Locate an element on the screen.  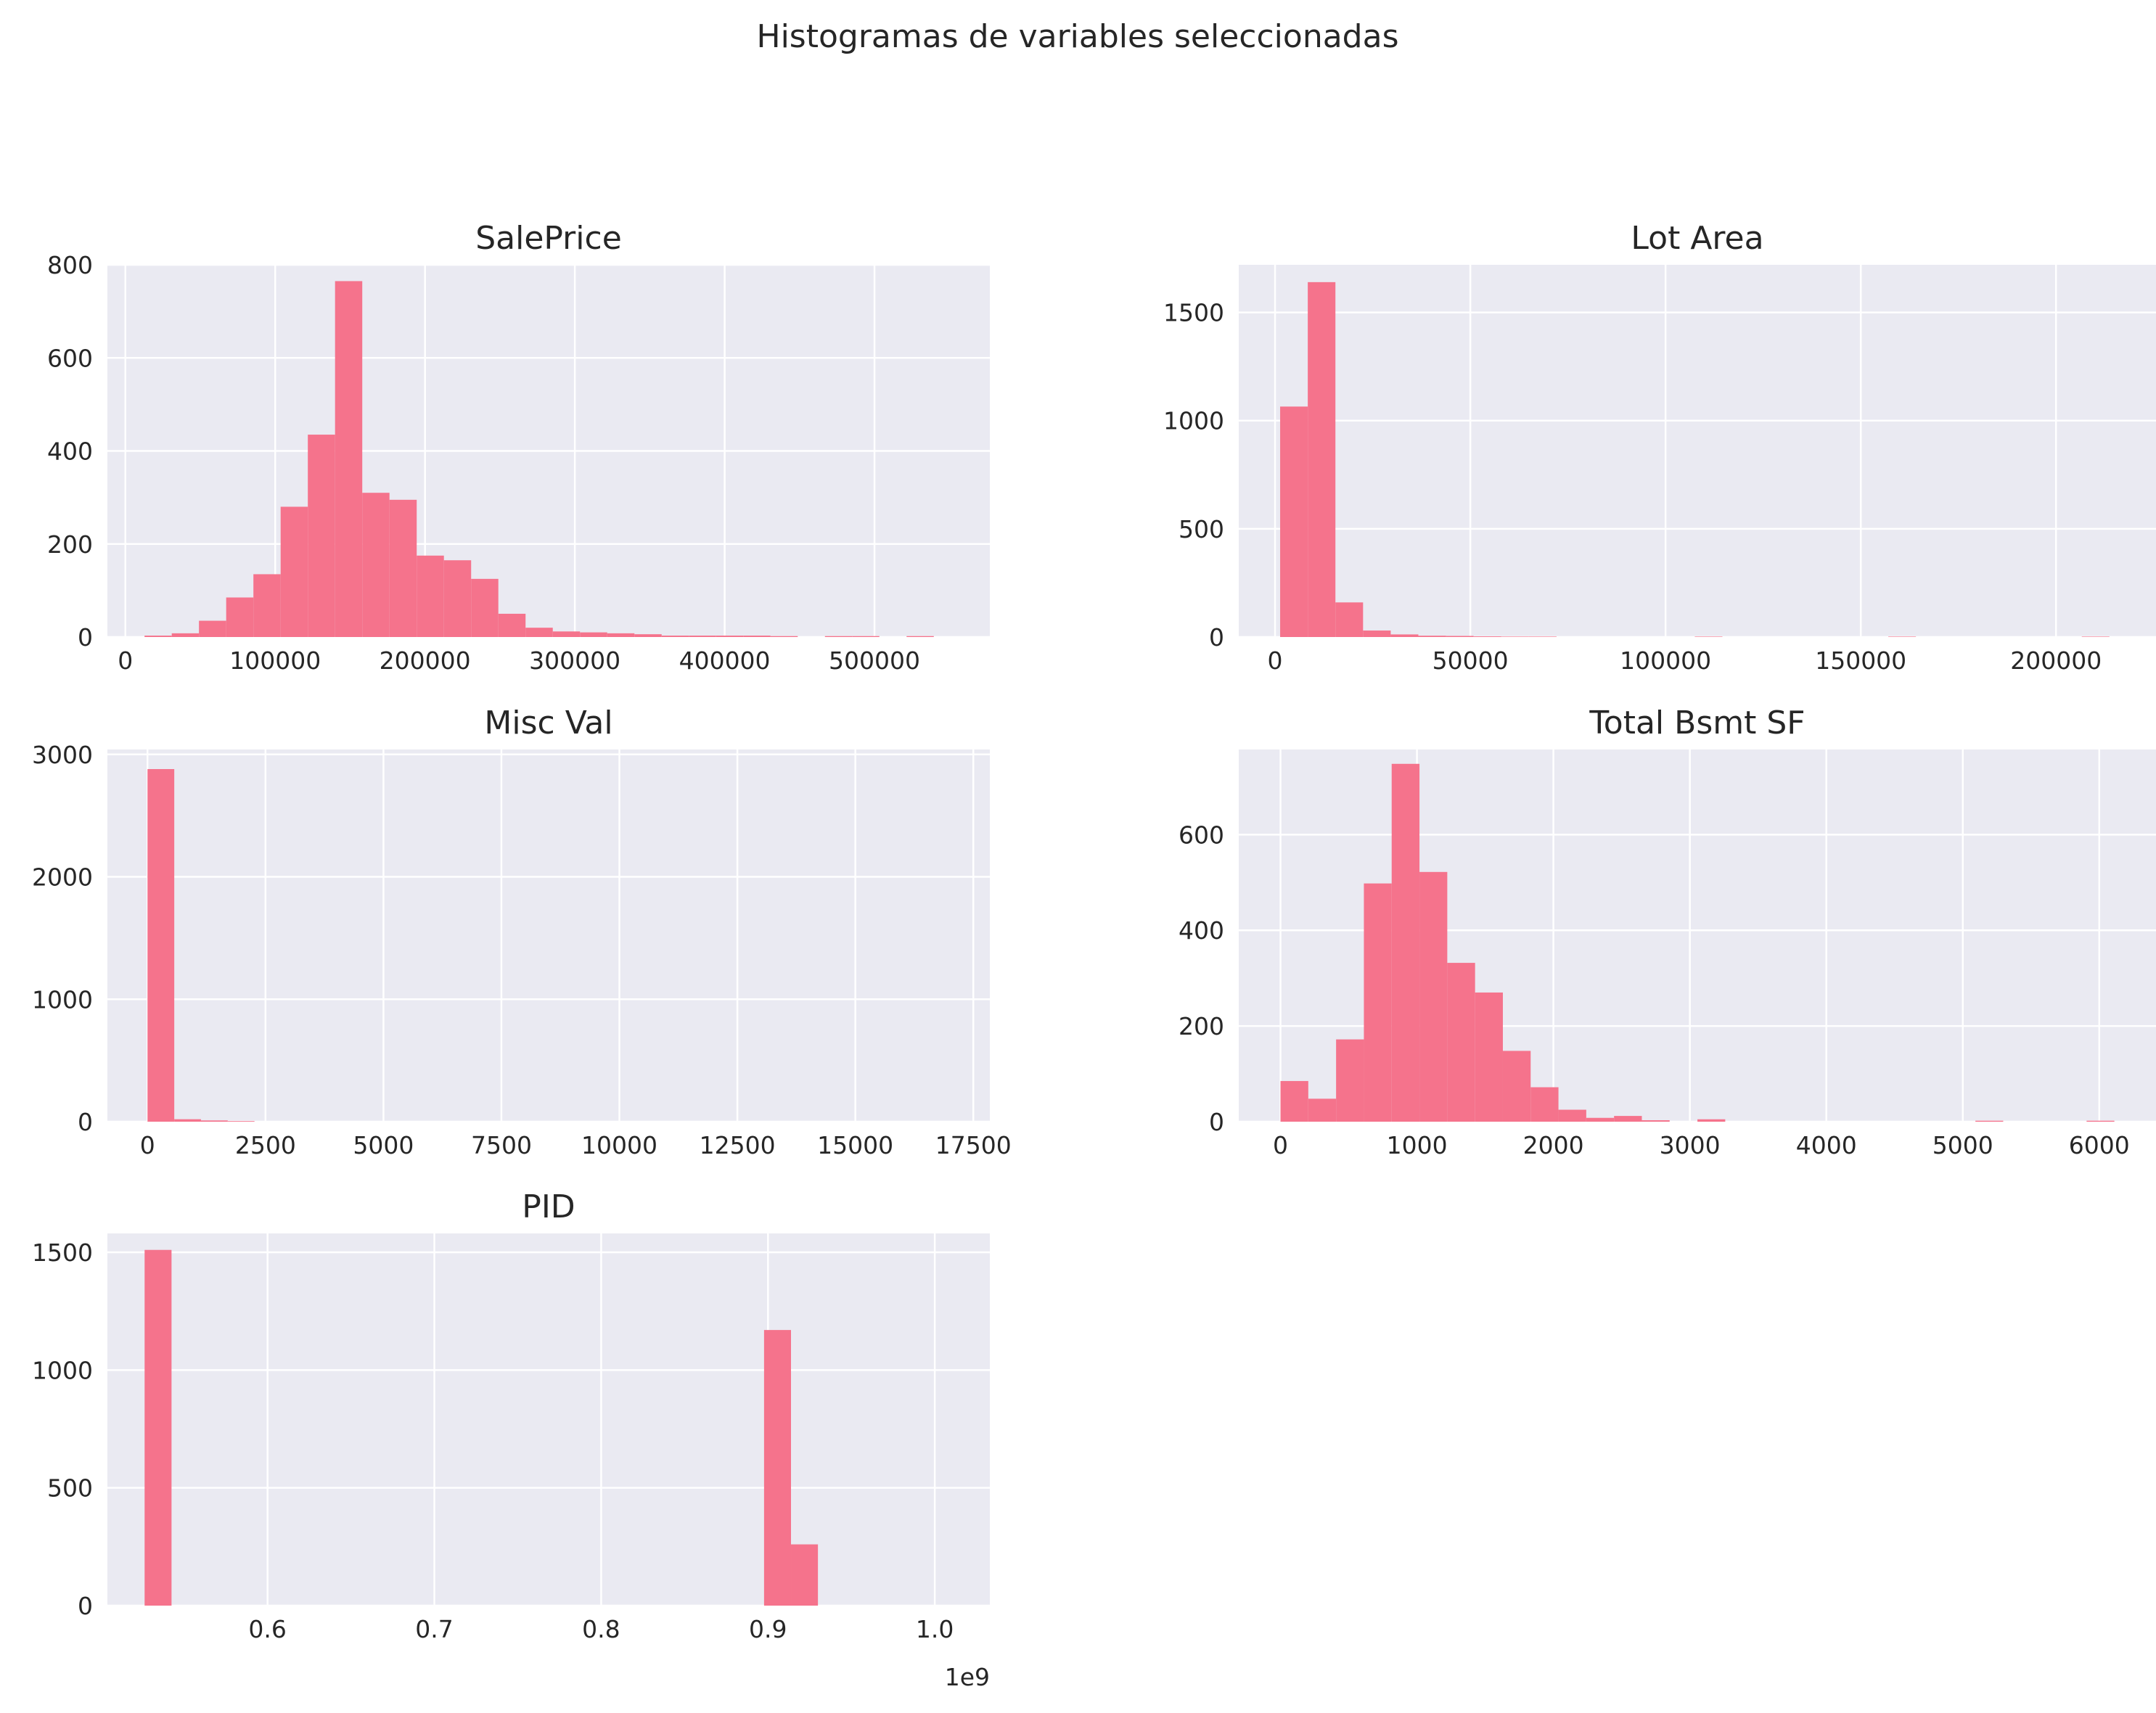
x-tick-label: 2500 is located at coordinates (265, 1145).